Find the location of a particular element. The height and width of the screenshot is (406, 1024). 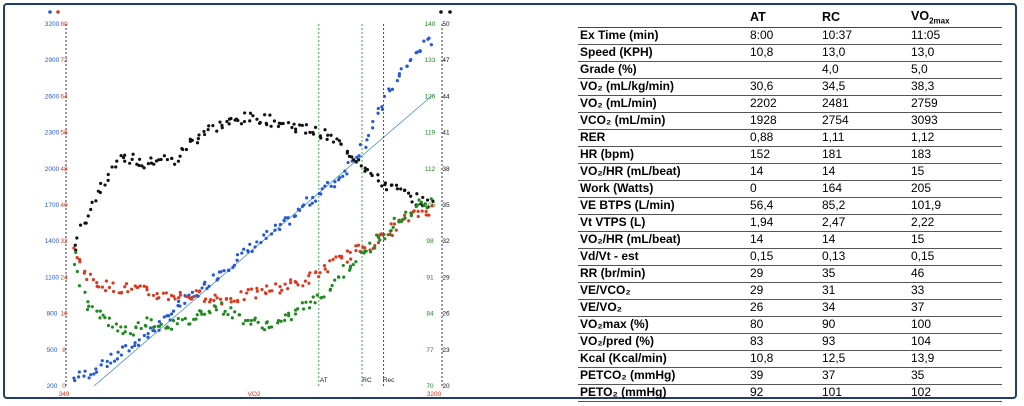

row-label: RER is located at coordinates (663, 138).